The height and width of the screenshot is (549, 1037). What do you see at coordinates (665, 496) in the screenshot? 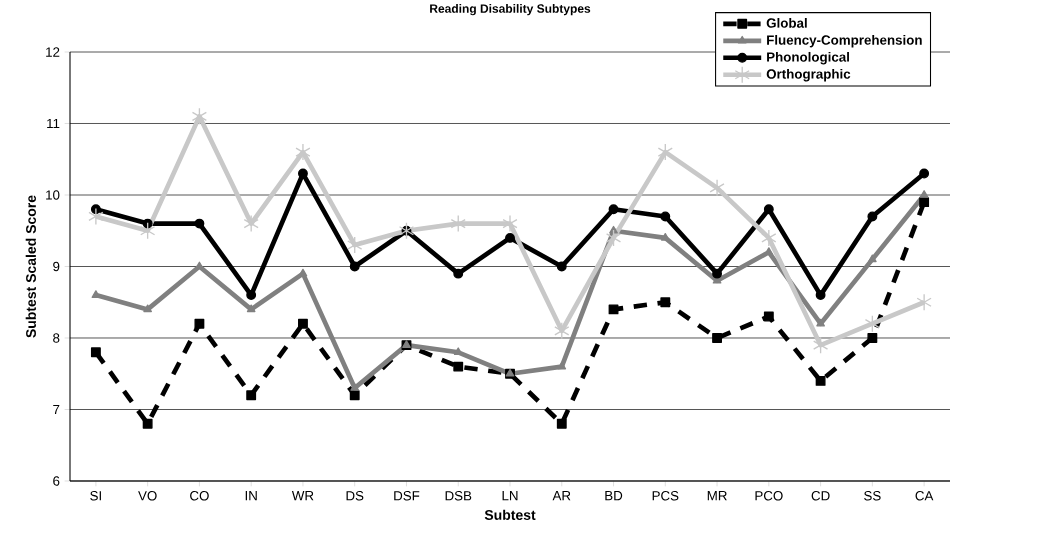
I see `x-tick-label: PCS` at bounding box center [665, 496].